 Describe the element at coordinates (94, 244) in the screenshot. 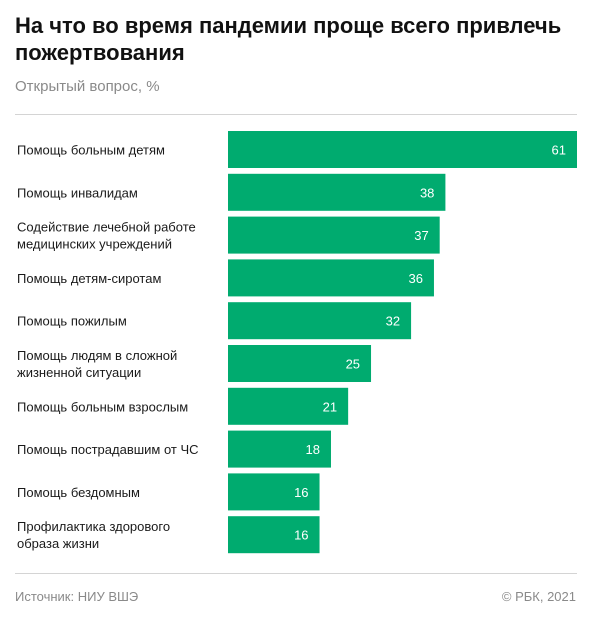

I see `category-label-2-line-1: медицинских учреждений` at that location.